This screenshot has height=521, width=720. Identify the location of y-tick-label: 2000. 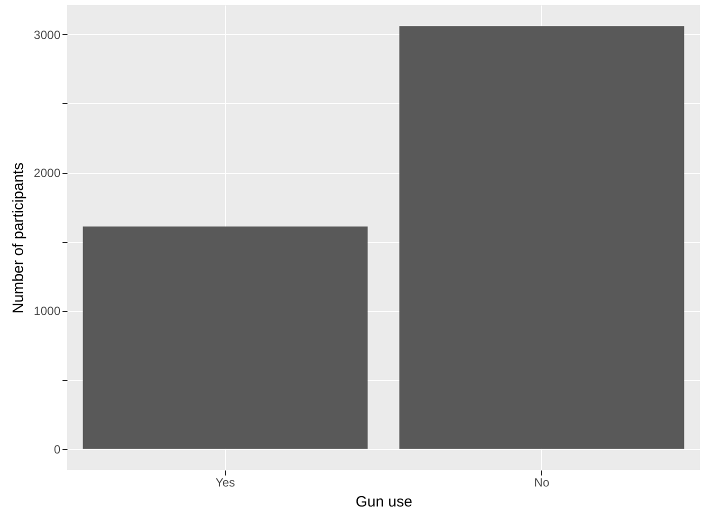
(47, 173).